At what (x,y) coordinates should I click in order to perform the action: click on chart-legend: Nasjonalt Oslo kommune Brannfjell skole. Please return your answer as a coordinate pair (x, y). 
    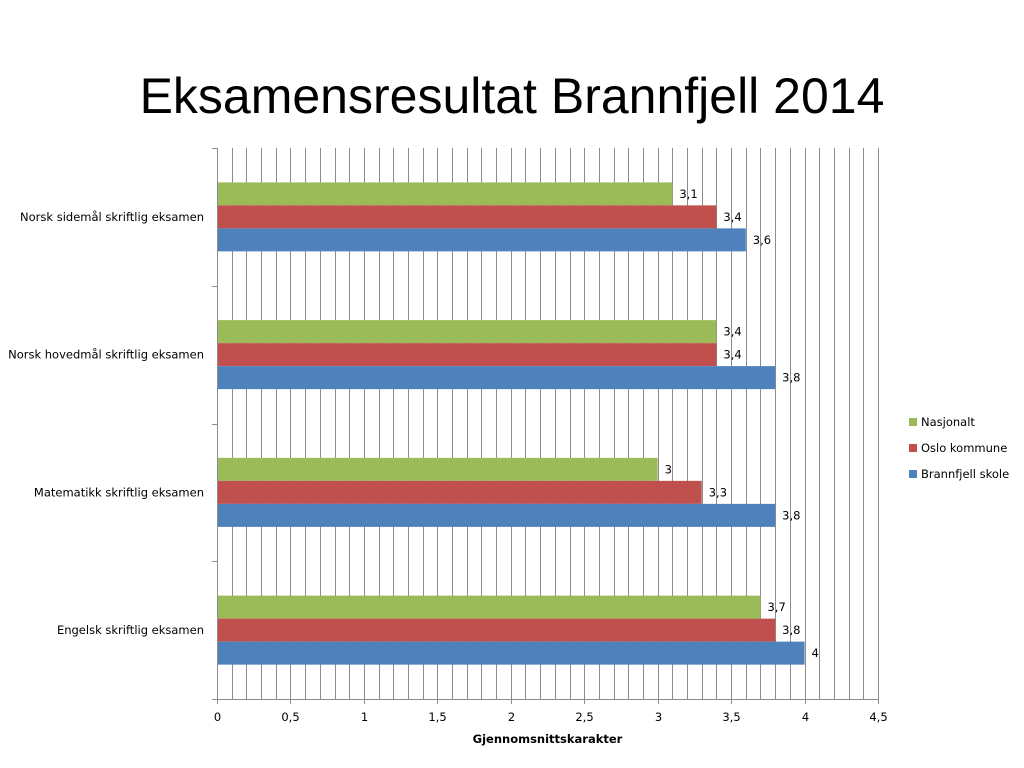
    Looking at the image, I should click on (959, 448).